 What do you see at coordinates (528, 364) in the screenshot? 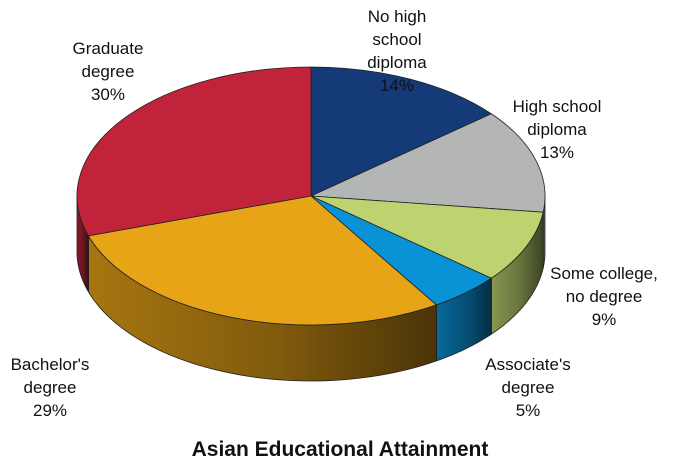
I see `slice-label-text: Associate's` at bounding box center [528, 364].